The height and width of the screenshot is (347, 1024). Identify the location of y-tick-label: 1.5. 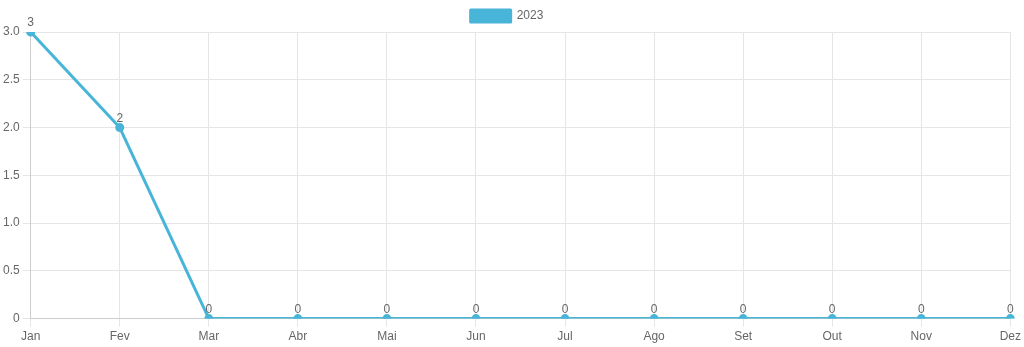
(11, 174).